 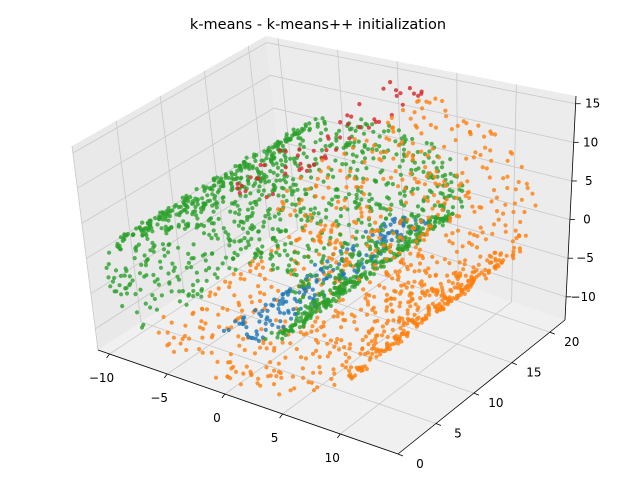 I want to click on x-tick-mark, so click(x=281, y=416).